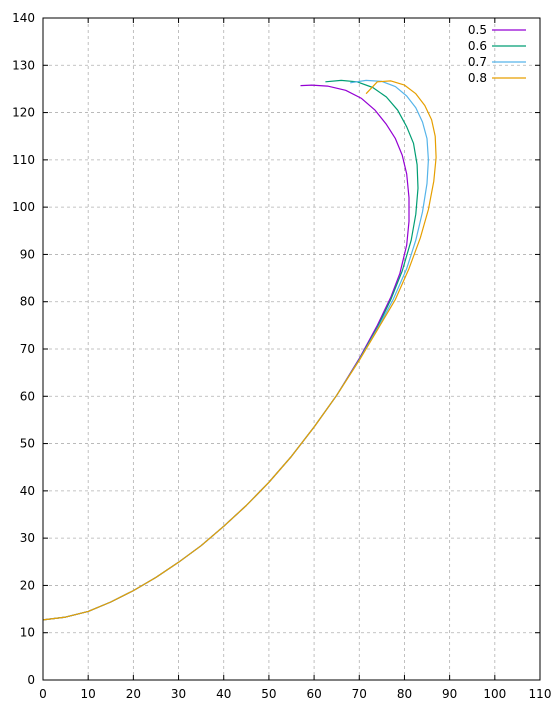  What do you see at coordinates (27, 254) in the screenshot?
I see `y-tick-label: 90` at bounding box center [27, 254].